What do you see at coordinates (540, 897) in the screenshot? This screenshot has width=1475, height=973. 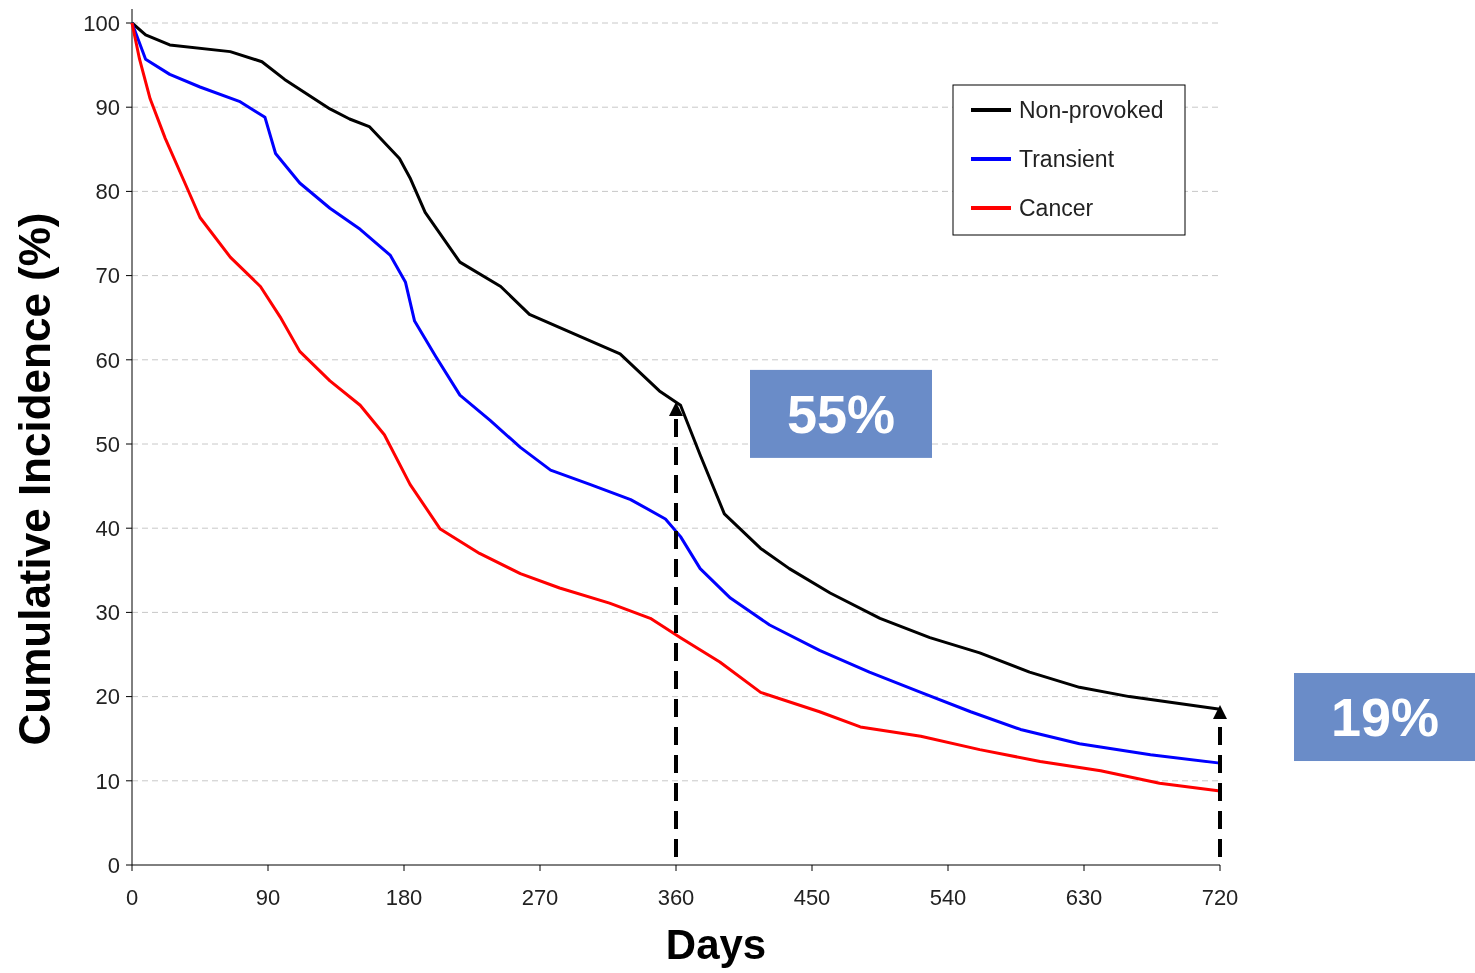 I see `x-tick-label: 270` at bounding box center [540, 897].